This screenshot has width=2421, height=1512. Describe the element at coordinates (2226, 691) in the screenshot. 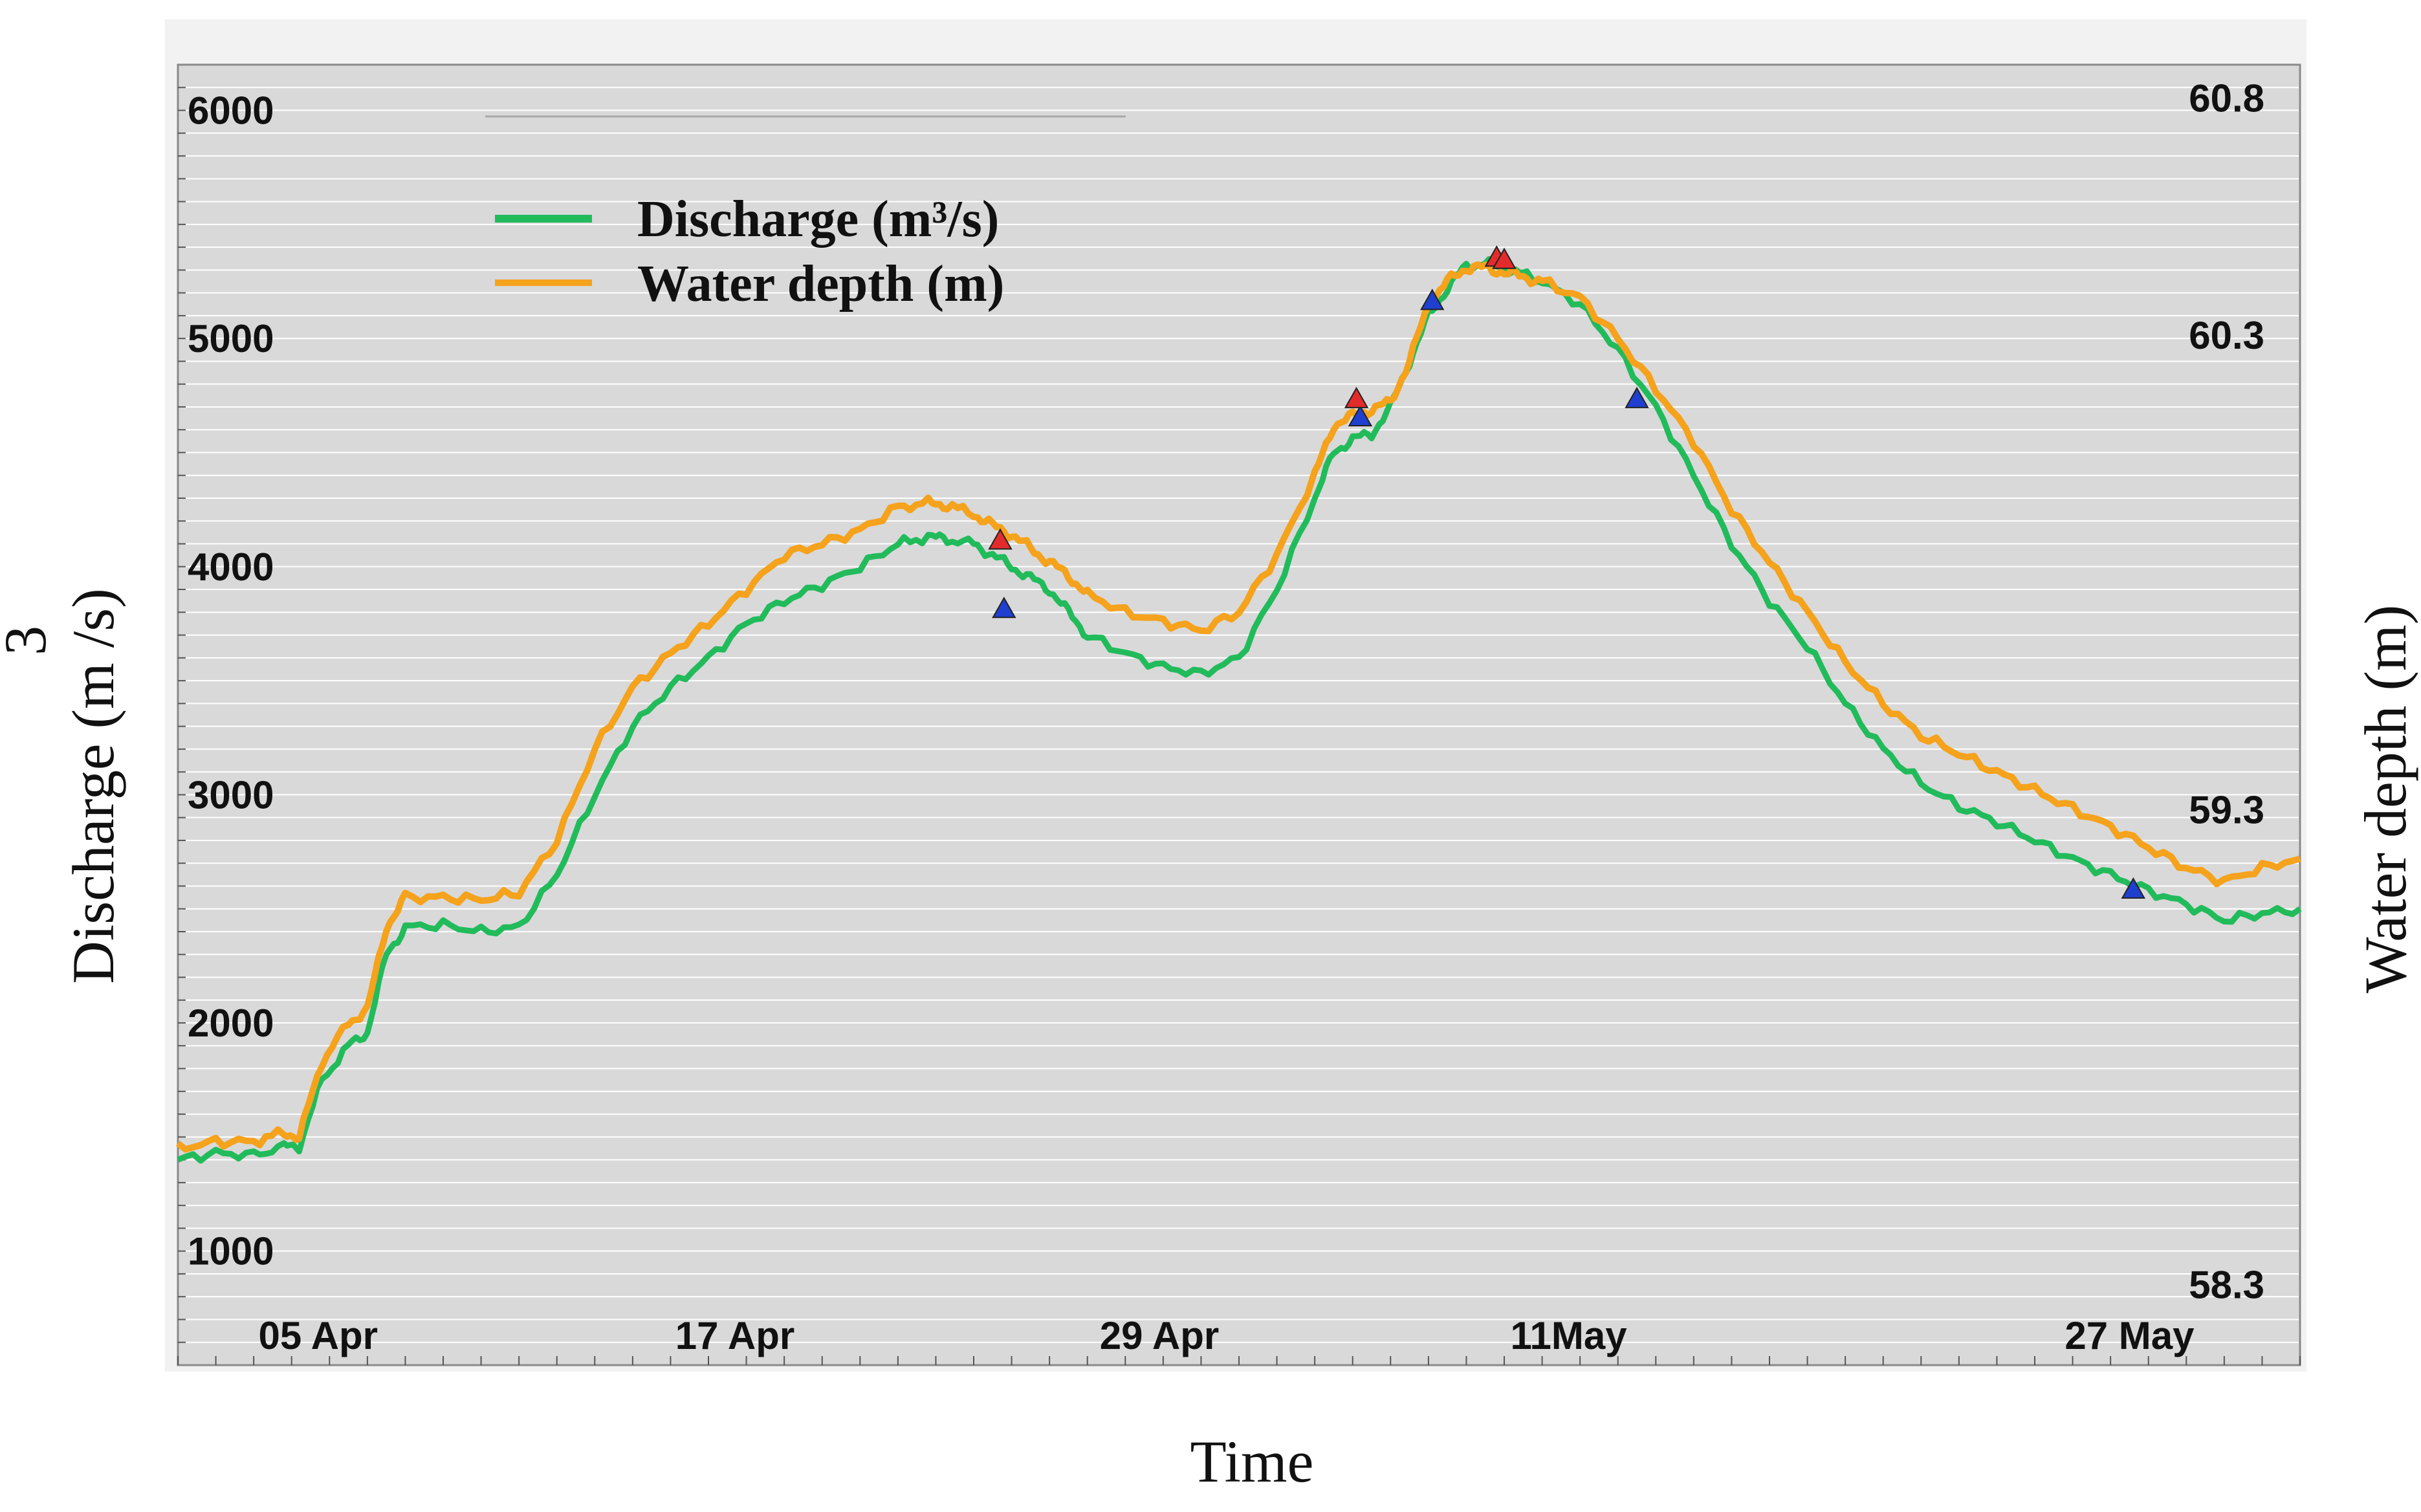

I see `right-axis-ticks: 58.3 59.3 60.3 60.8` at that location.